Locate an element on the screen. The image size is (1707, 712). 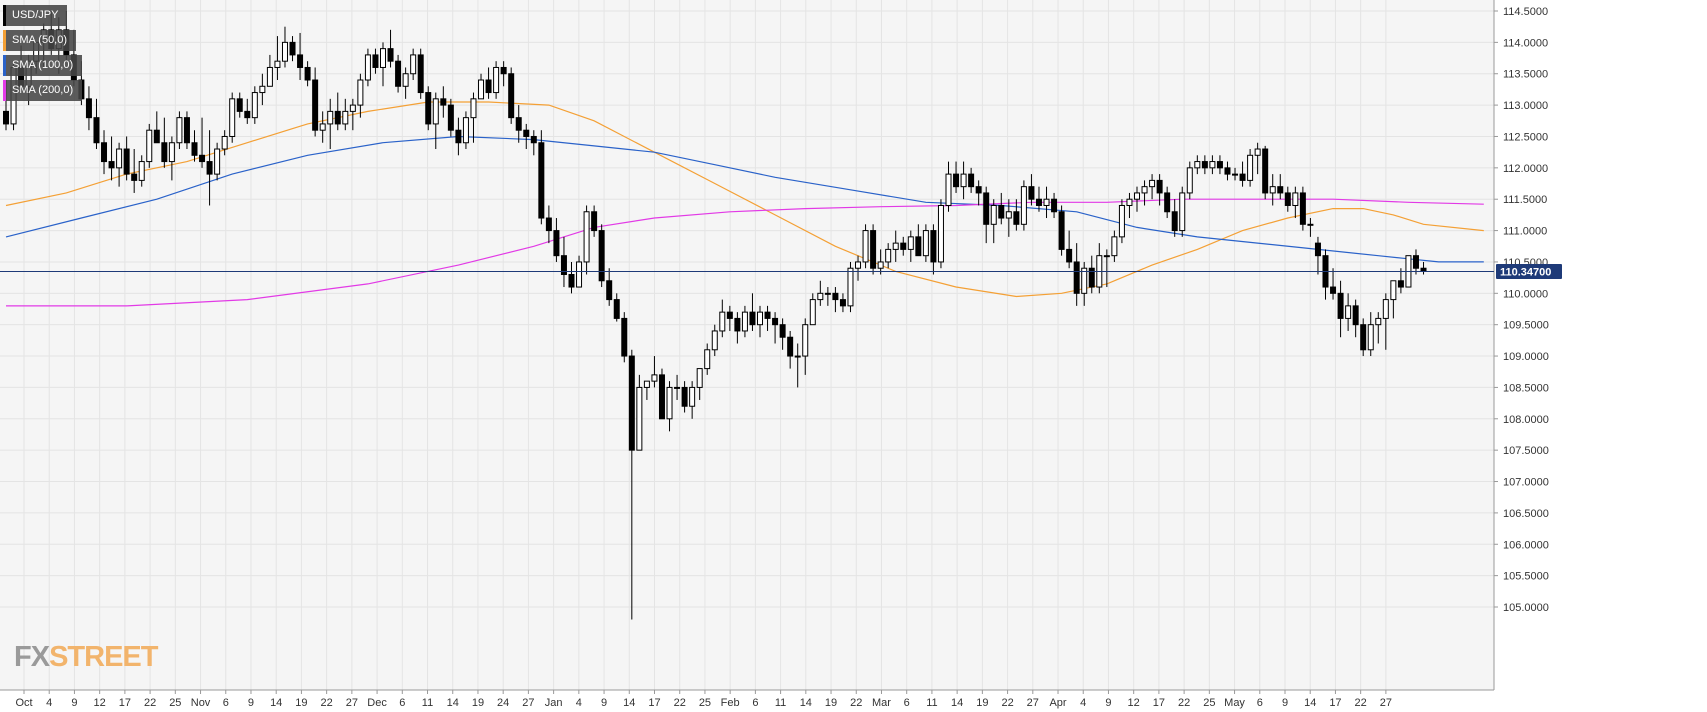
legend-swatch is located at coordinates (4, 15).